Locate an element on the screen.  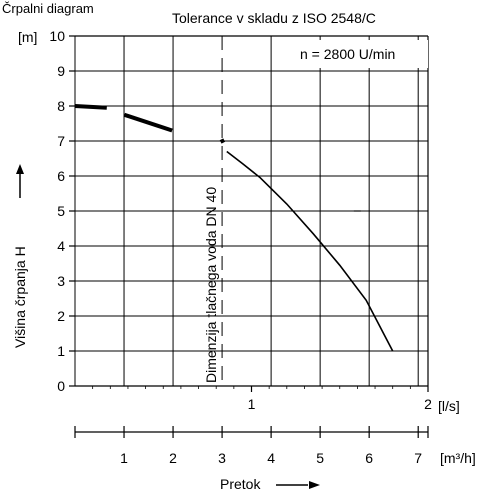
x-tick-label-m3h: 7 is located at coordinates (418, 458).